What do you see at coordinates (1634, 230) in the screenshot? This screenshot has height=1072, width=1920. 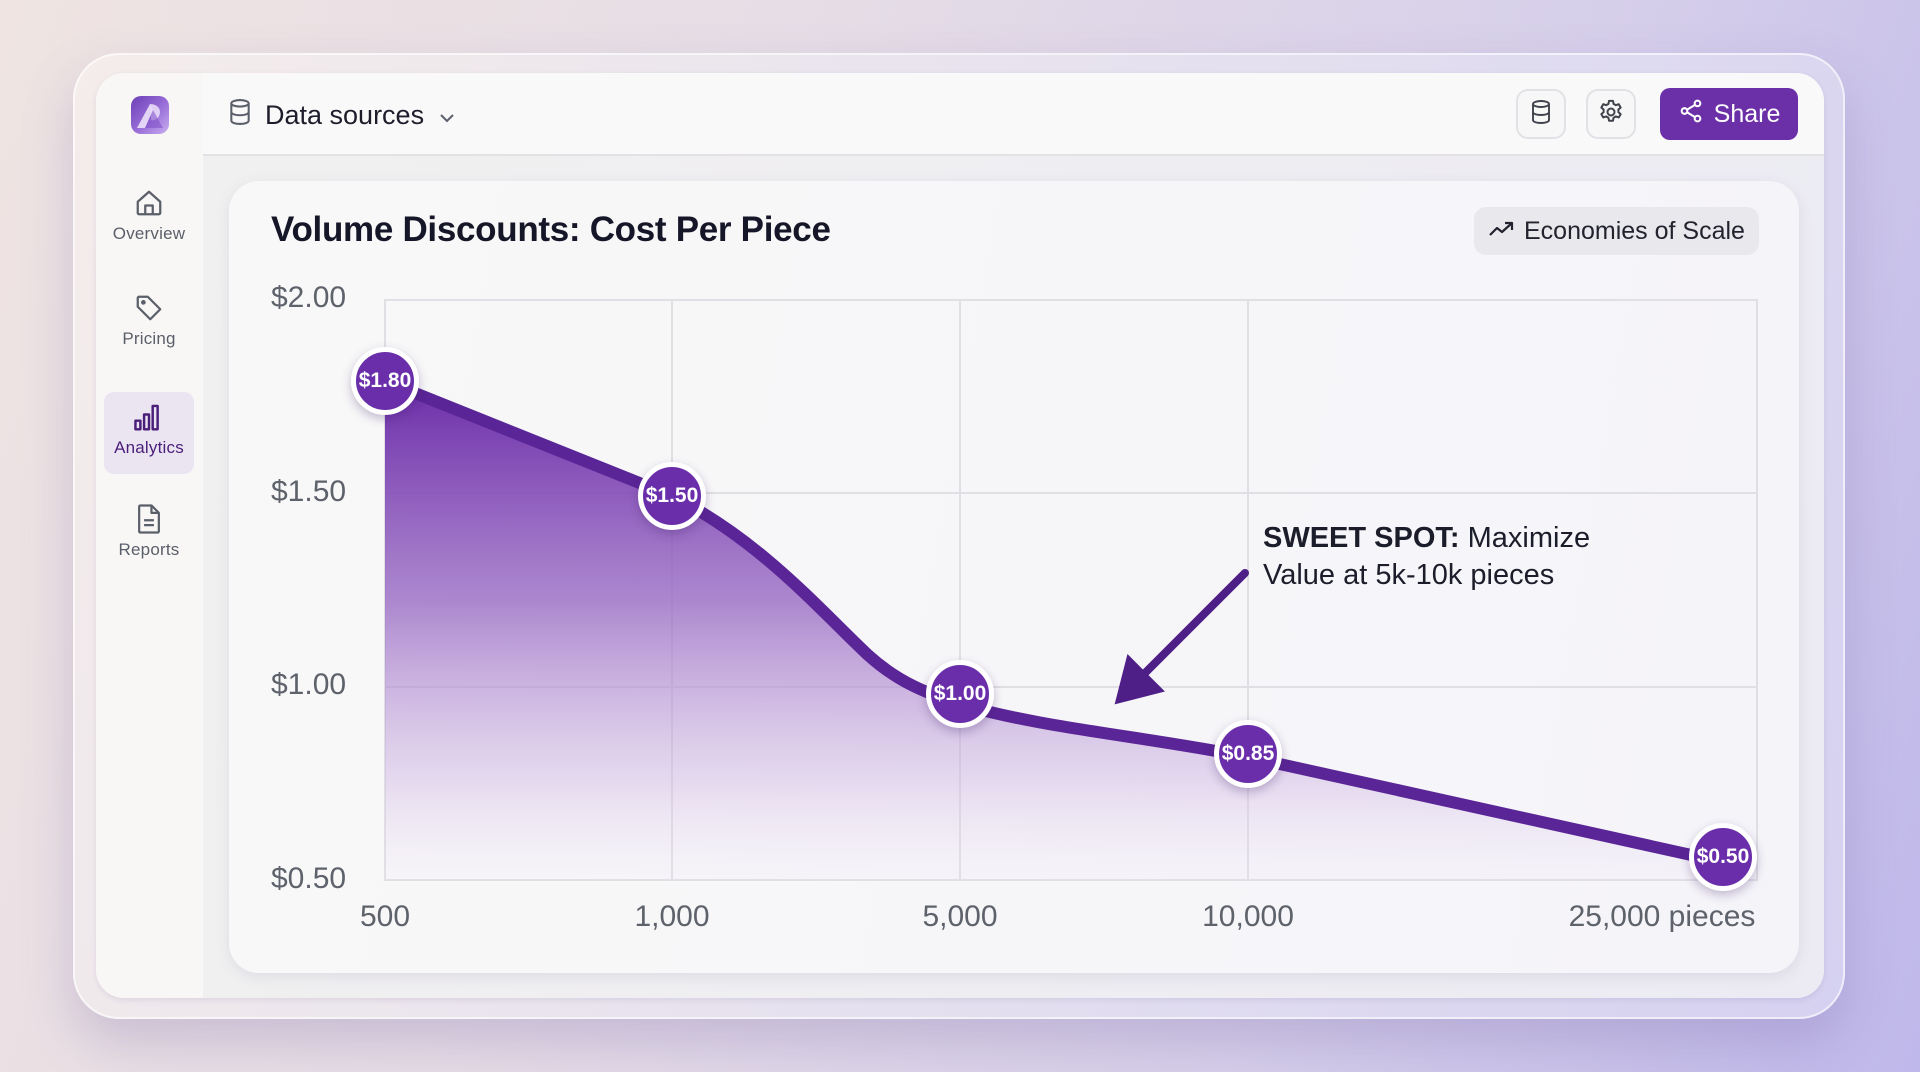 I see `badge-label: Economies of Scale` at bounding box center [1634, 230].